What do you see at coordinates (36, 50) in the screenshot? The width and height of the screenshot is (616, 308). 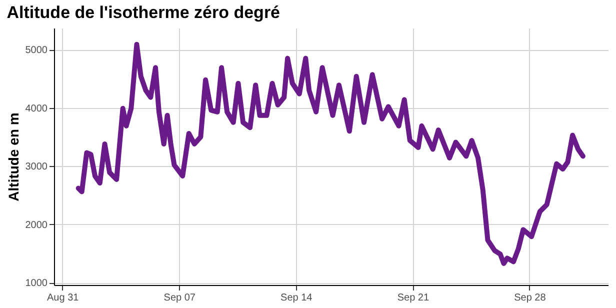 I see `y-tick-label: 5000` at bounding box center [36, 50].